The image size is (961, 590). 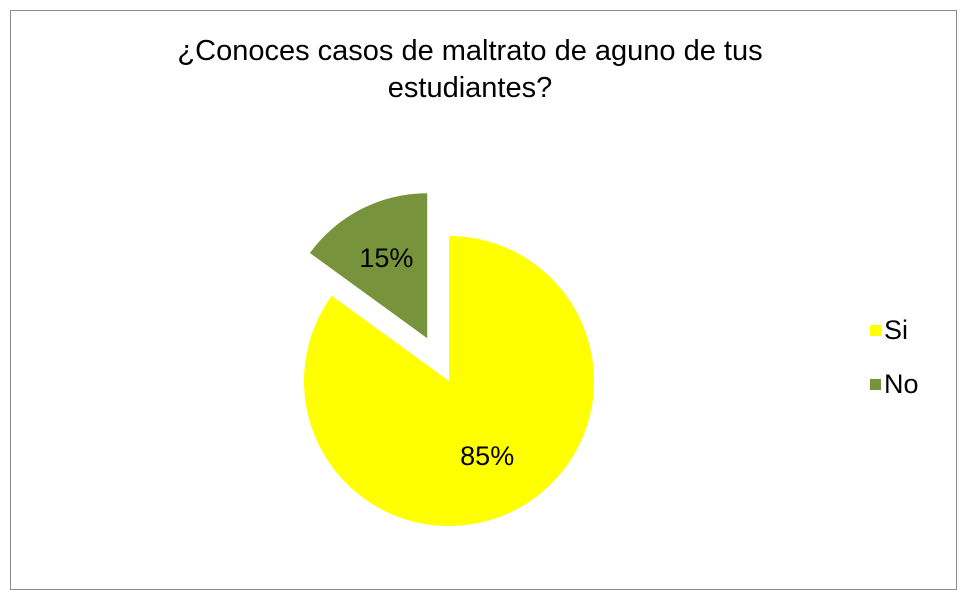 What do you see at coordinates (901, 383) in the screenshot?
I see `legend-label-no: No` at bounding box center [901, 383].